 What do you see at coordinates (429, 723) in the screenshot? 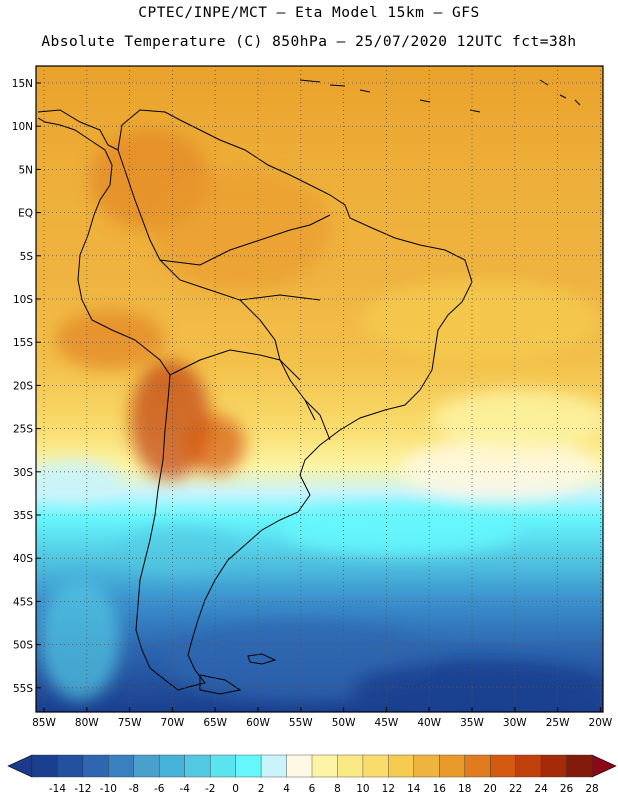
I see `lon-label: 40W` at bounding box center [429, 723].